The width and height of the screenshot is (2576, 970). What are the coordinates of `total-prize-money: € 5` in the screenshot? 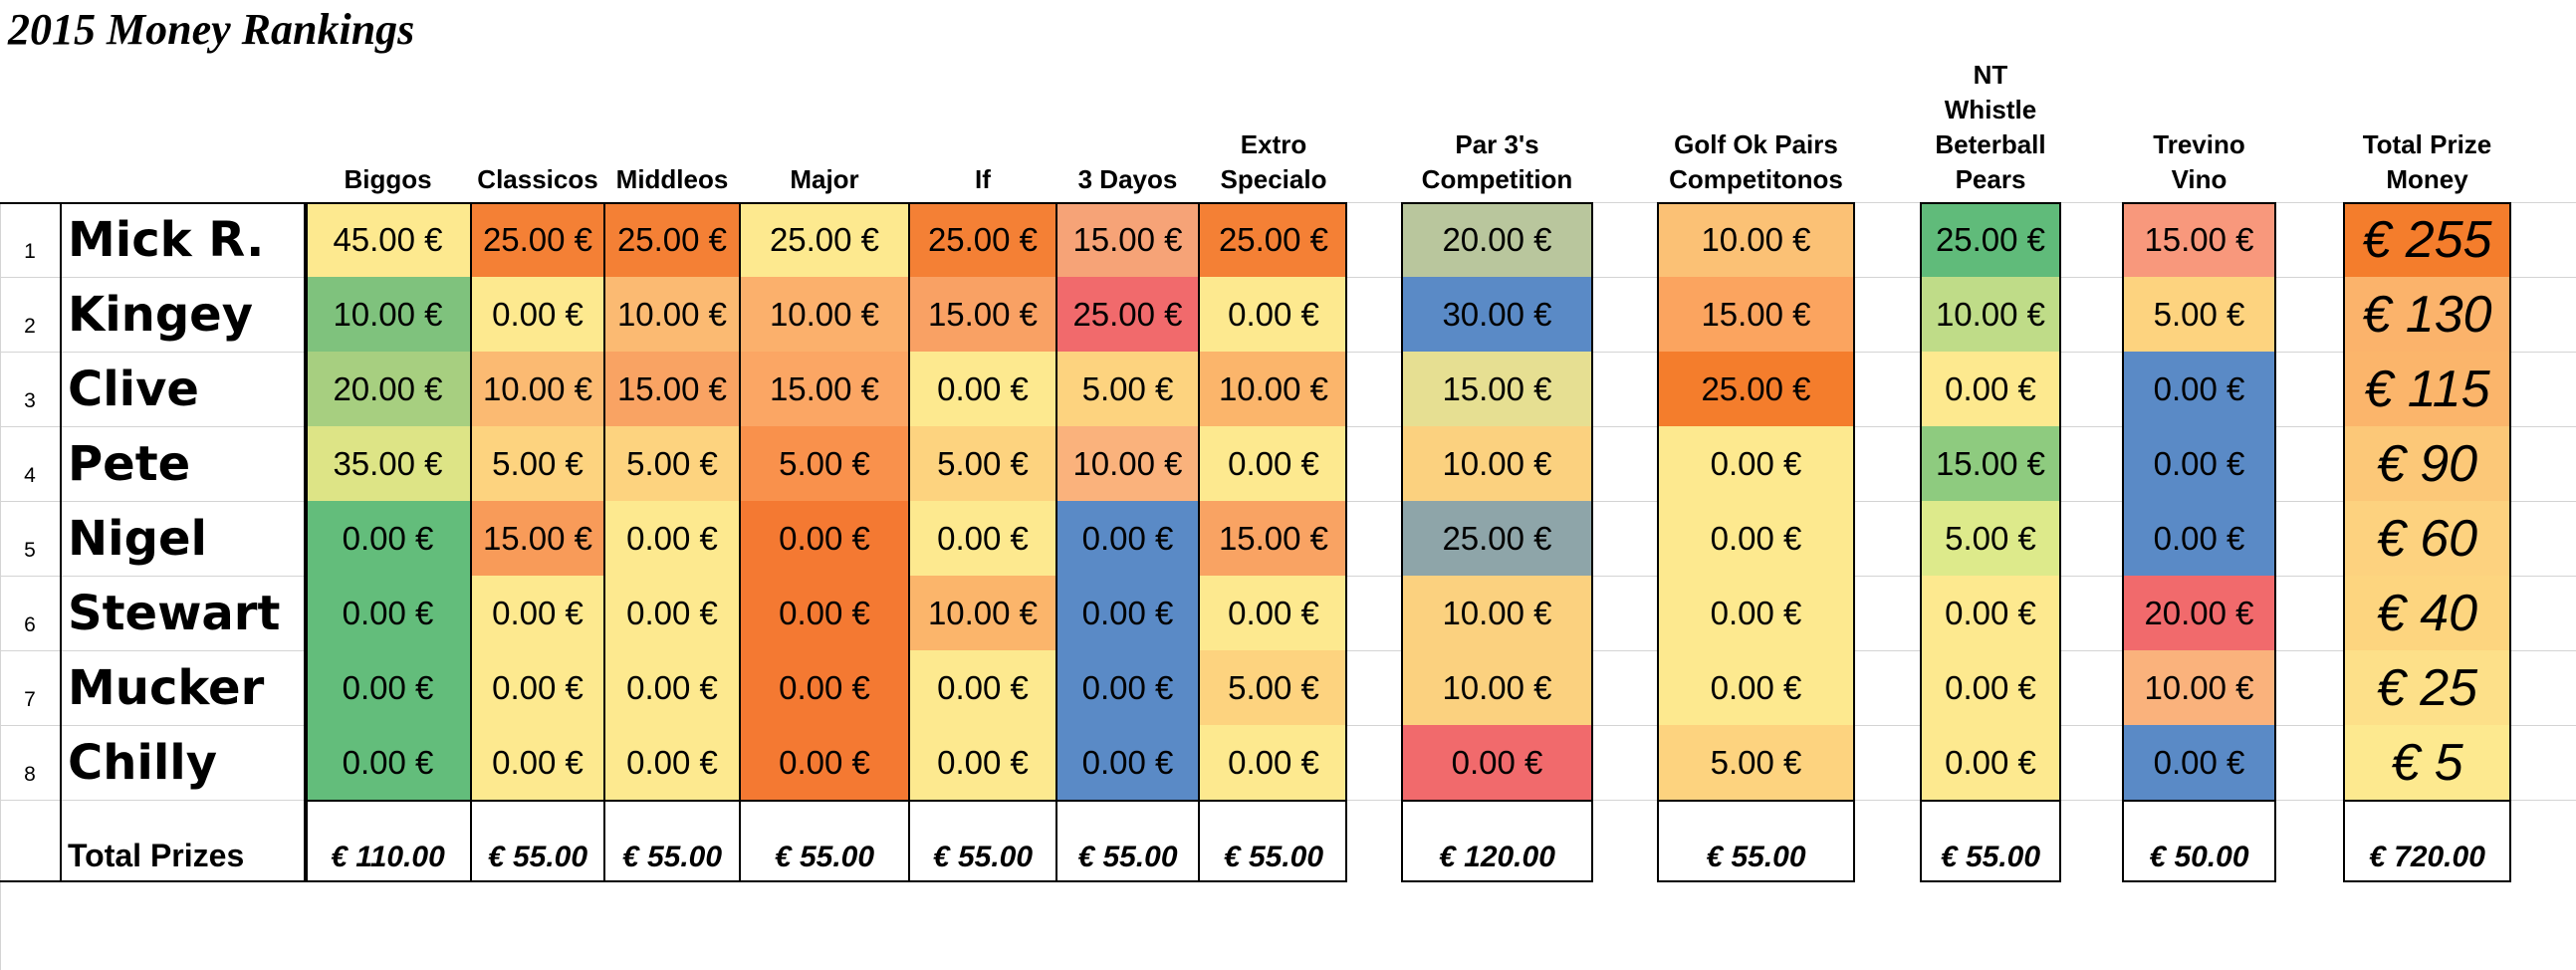 It's located at (2427, 762).